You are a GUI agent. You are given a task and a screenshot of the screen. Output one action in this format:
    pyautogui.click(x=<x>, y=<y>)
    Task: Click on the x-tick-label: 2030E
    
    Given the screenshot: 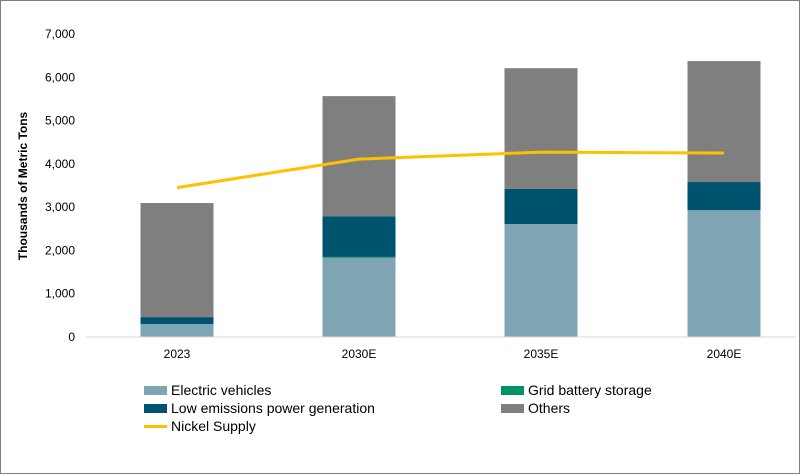 What is the action you would take?
    pyautogui.click(x=359, y=354)
    